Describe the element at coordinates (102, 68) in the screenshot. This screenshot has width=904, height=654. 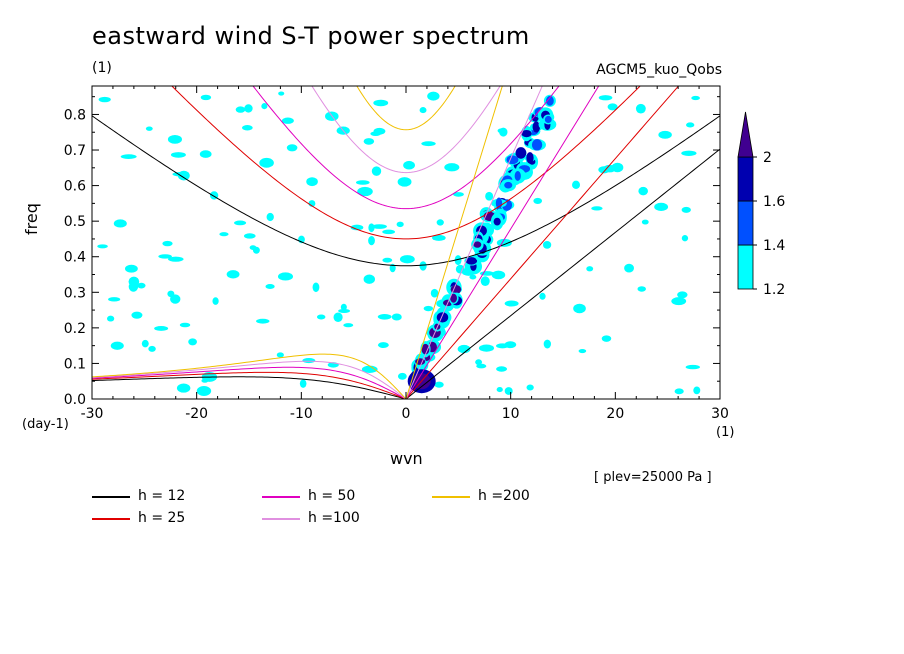
I see `chart-subtitle: (1)` at that location.